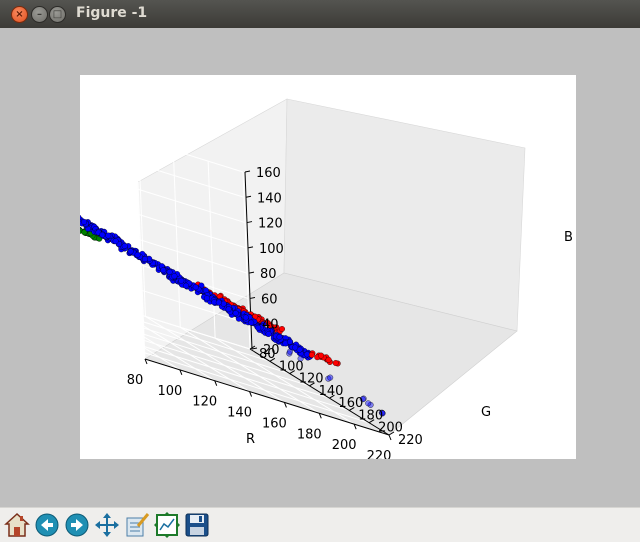  I want to click on arrow-right-icon, so click(77, 525).